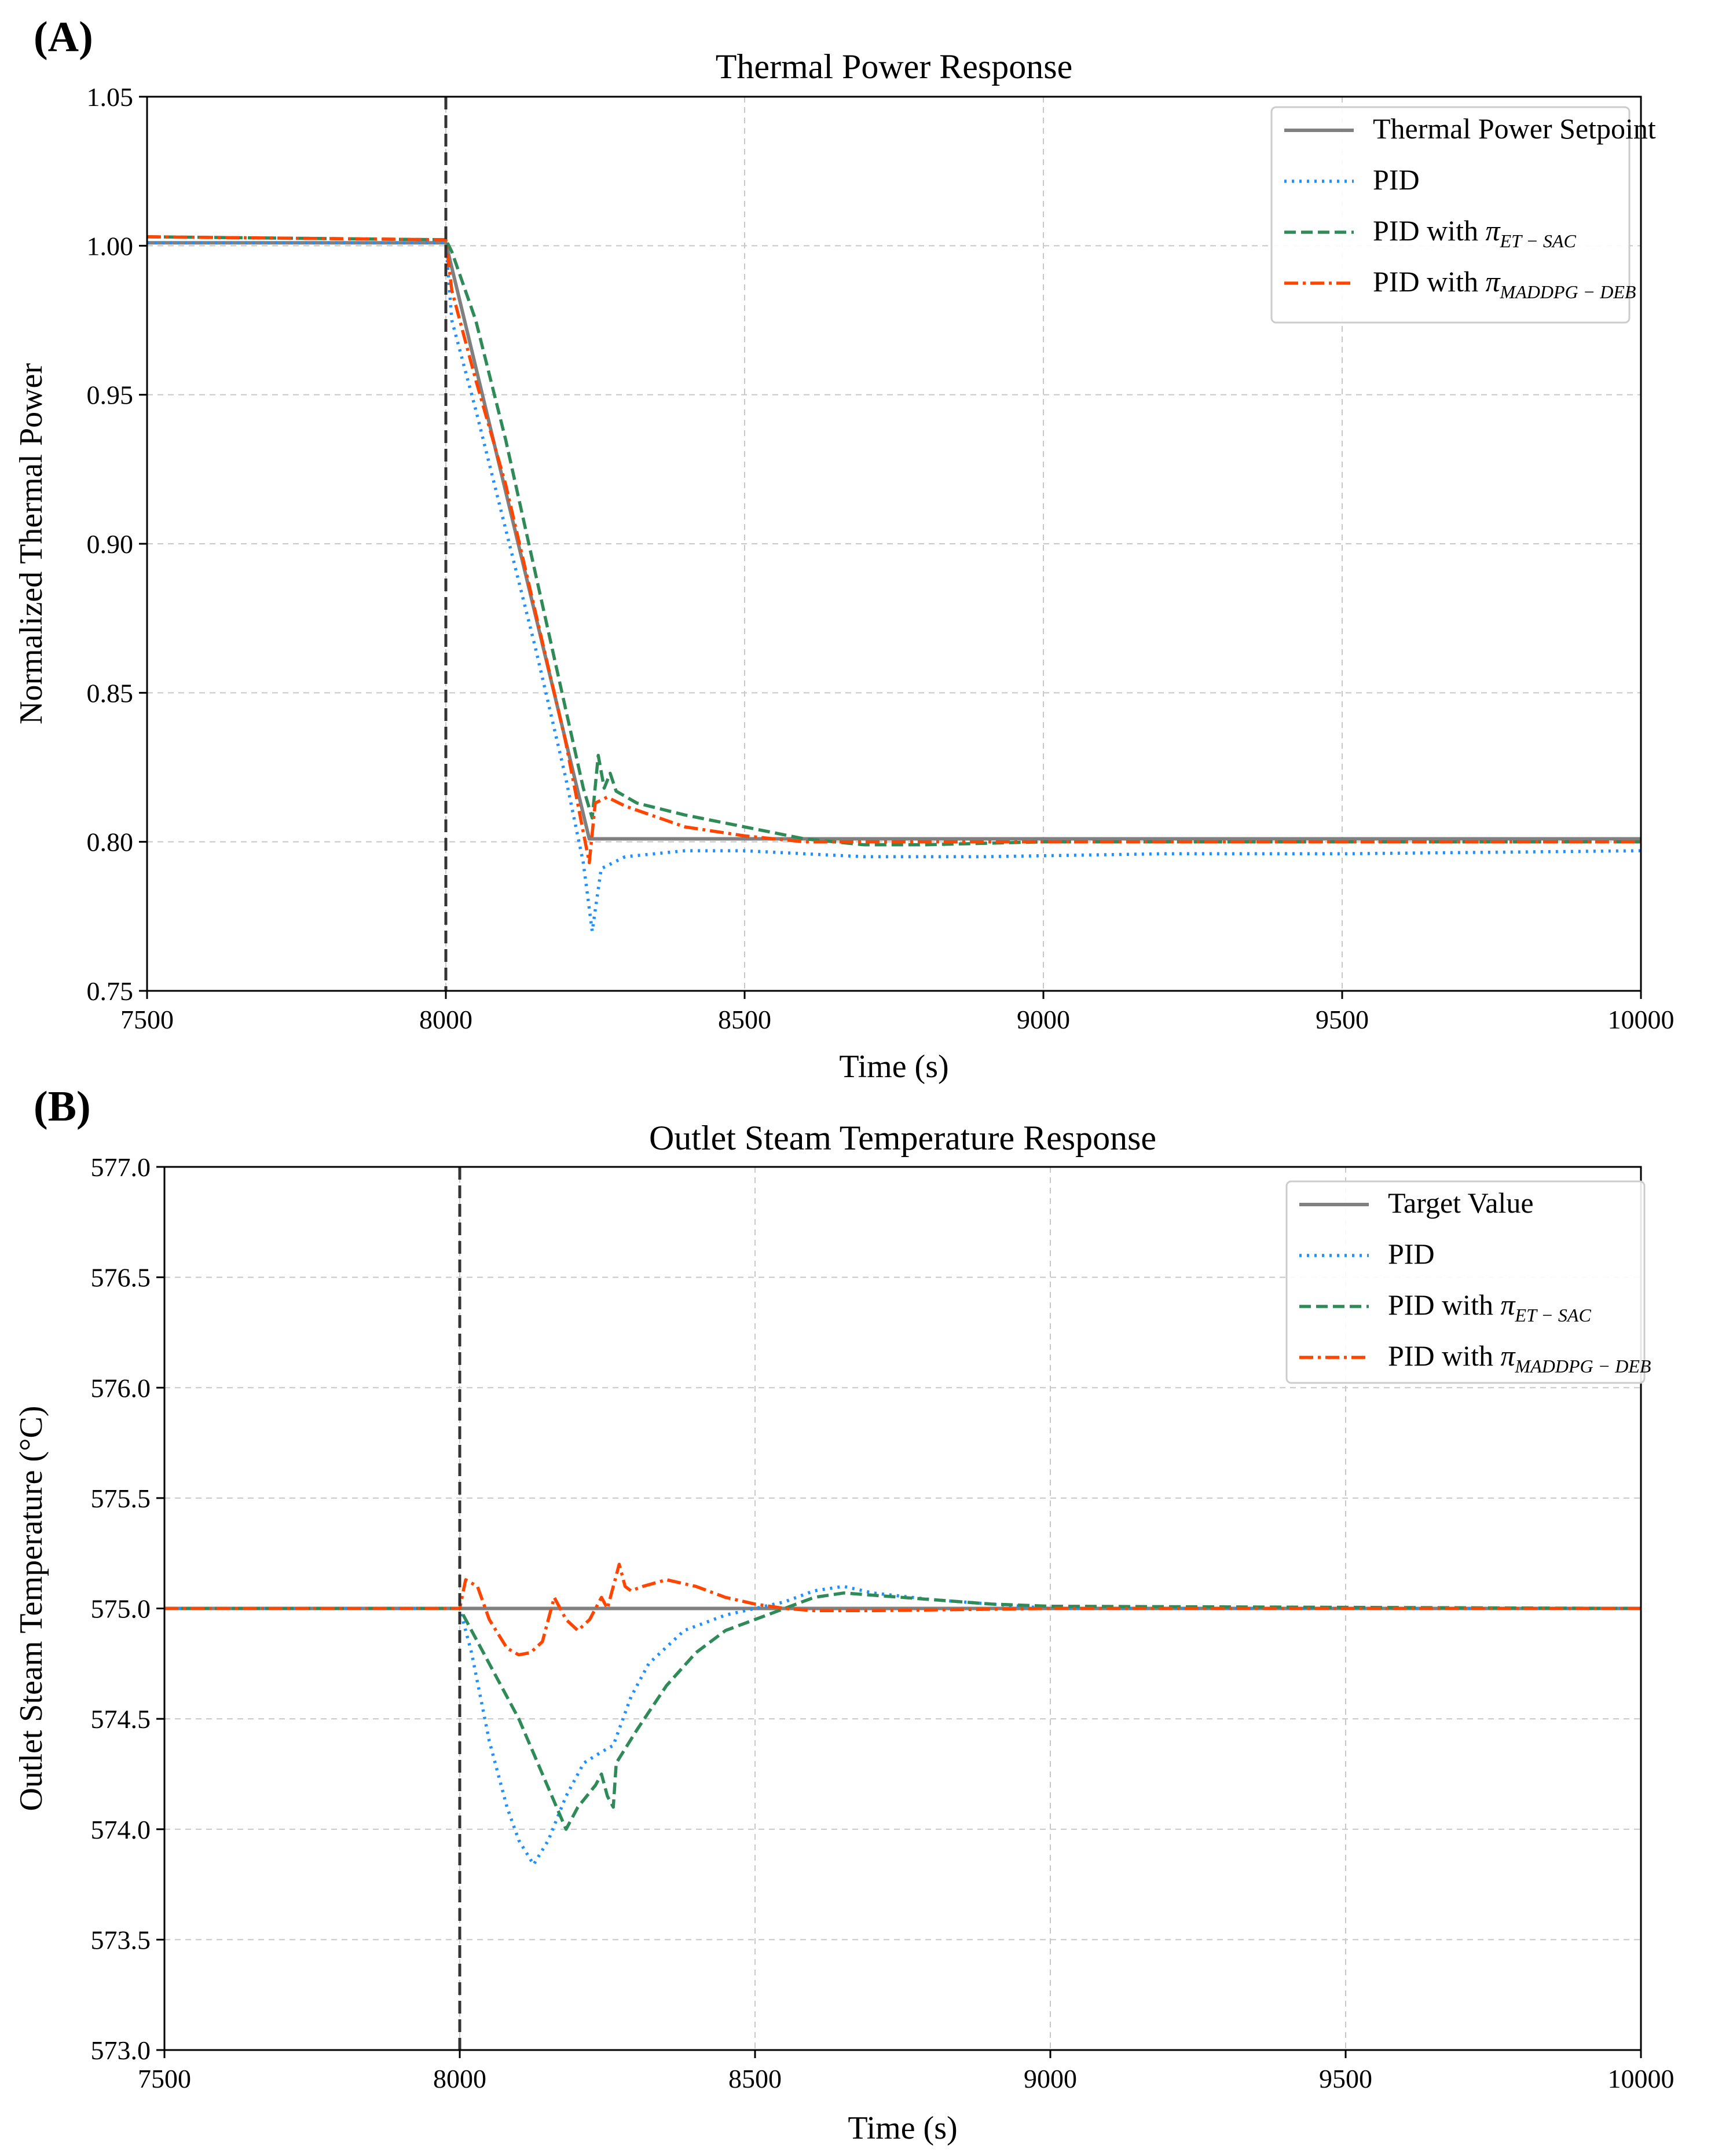  What do you see at coordinates (110, 693) in the screenshot?
I see `y-tick-label: 0.85` at bounding box center [110, 693].